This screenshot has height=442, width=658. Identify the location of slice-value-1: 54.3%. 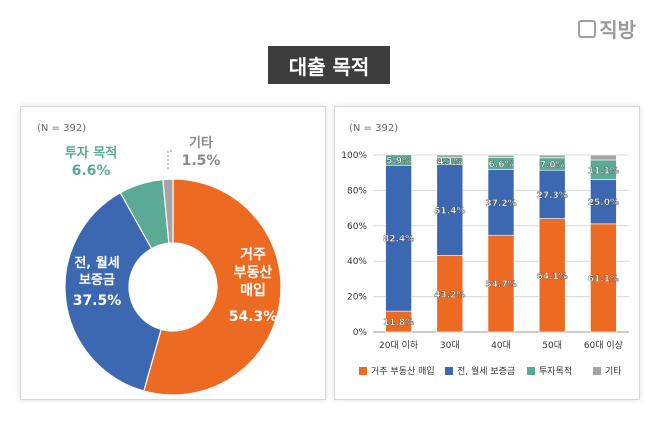
(253, 317).